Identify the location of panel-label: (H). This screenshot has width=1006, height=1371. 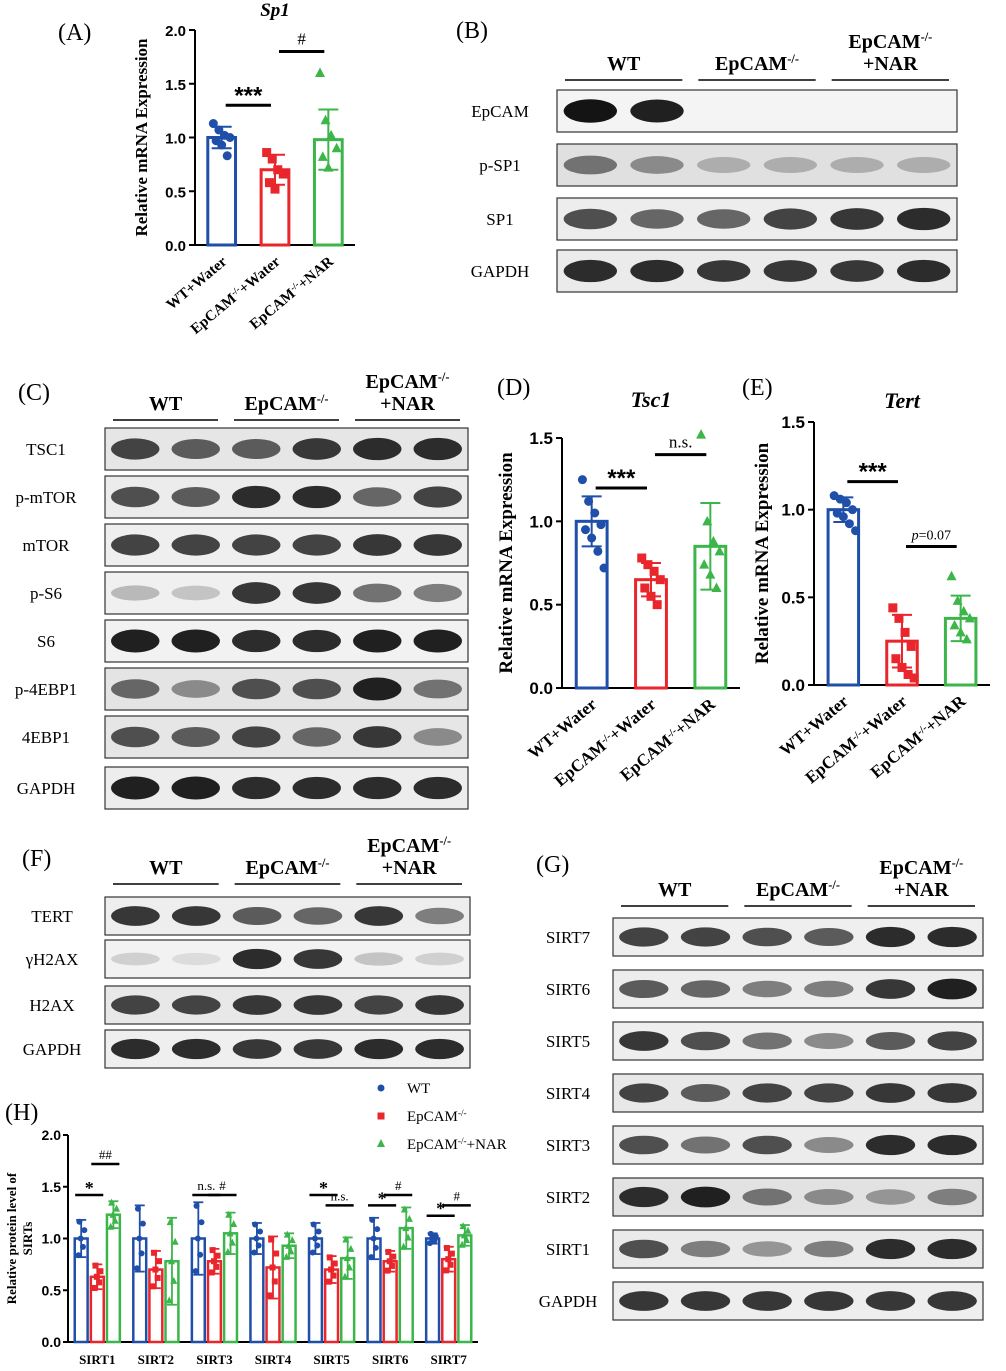
(21, 1113).